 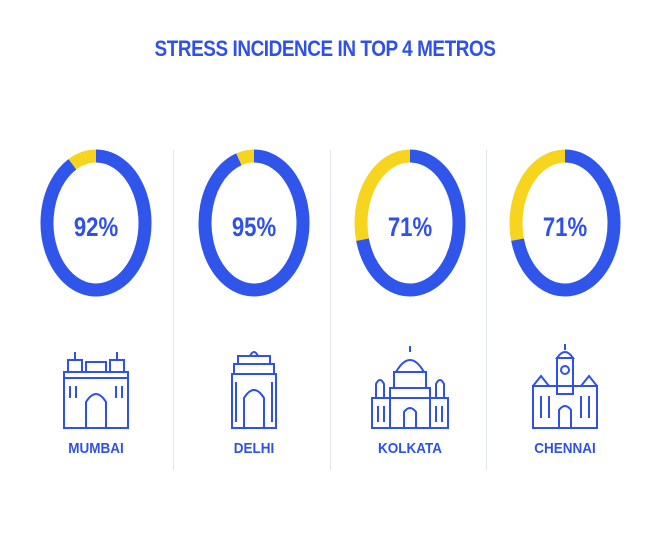 What do you see at coordinates (96, 390) in the screenshot?
I see `gateway-of-india-icon` at bounding box center [96, 390].